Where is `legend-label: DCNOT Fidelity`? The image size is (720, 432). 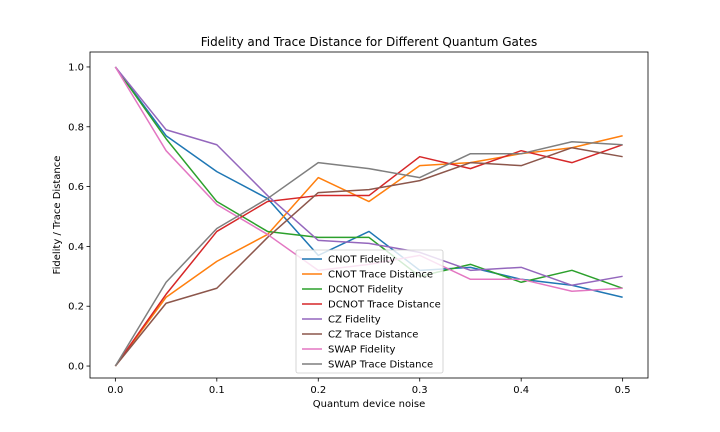
legend-label: DCNOT Fidelity is located at coordinates (365, 290).